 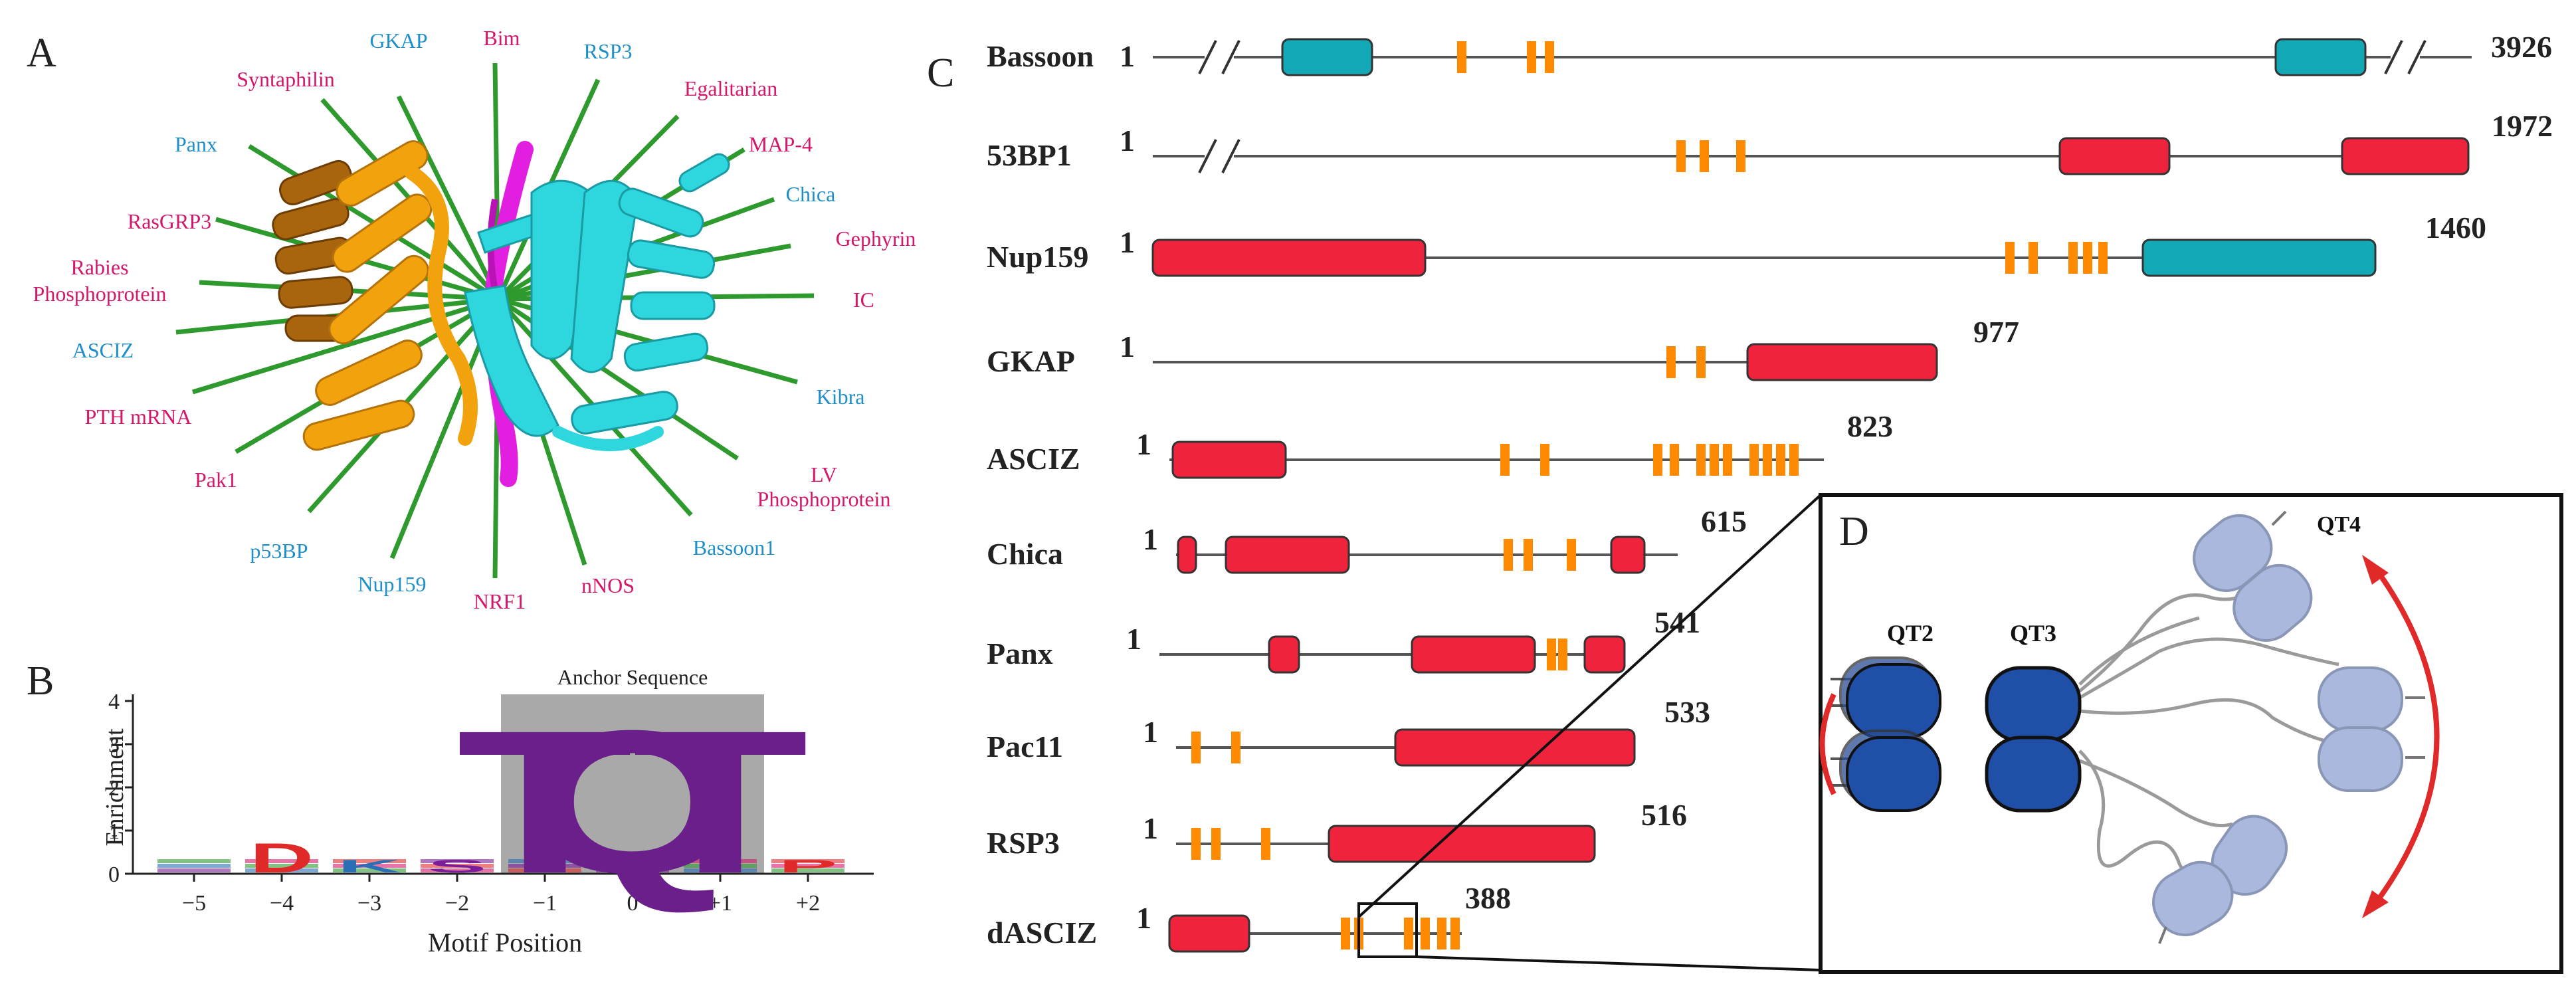 I want to click on qt2-label: QT2, so click(x=1910, y=633).